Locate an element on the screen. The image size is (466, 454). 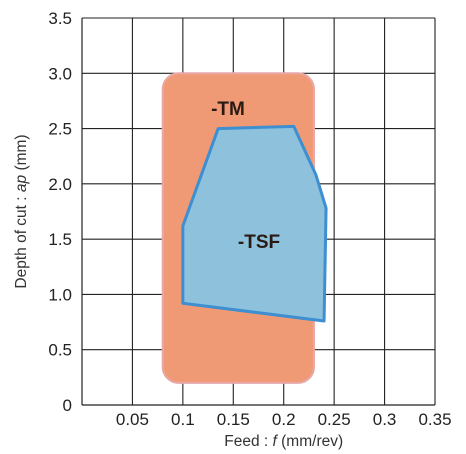
x-axis-label-prefix: Feed : is located at coordinates (248, 441).